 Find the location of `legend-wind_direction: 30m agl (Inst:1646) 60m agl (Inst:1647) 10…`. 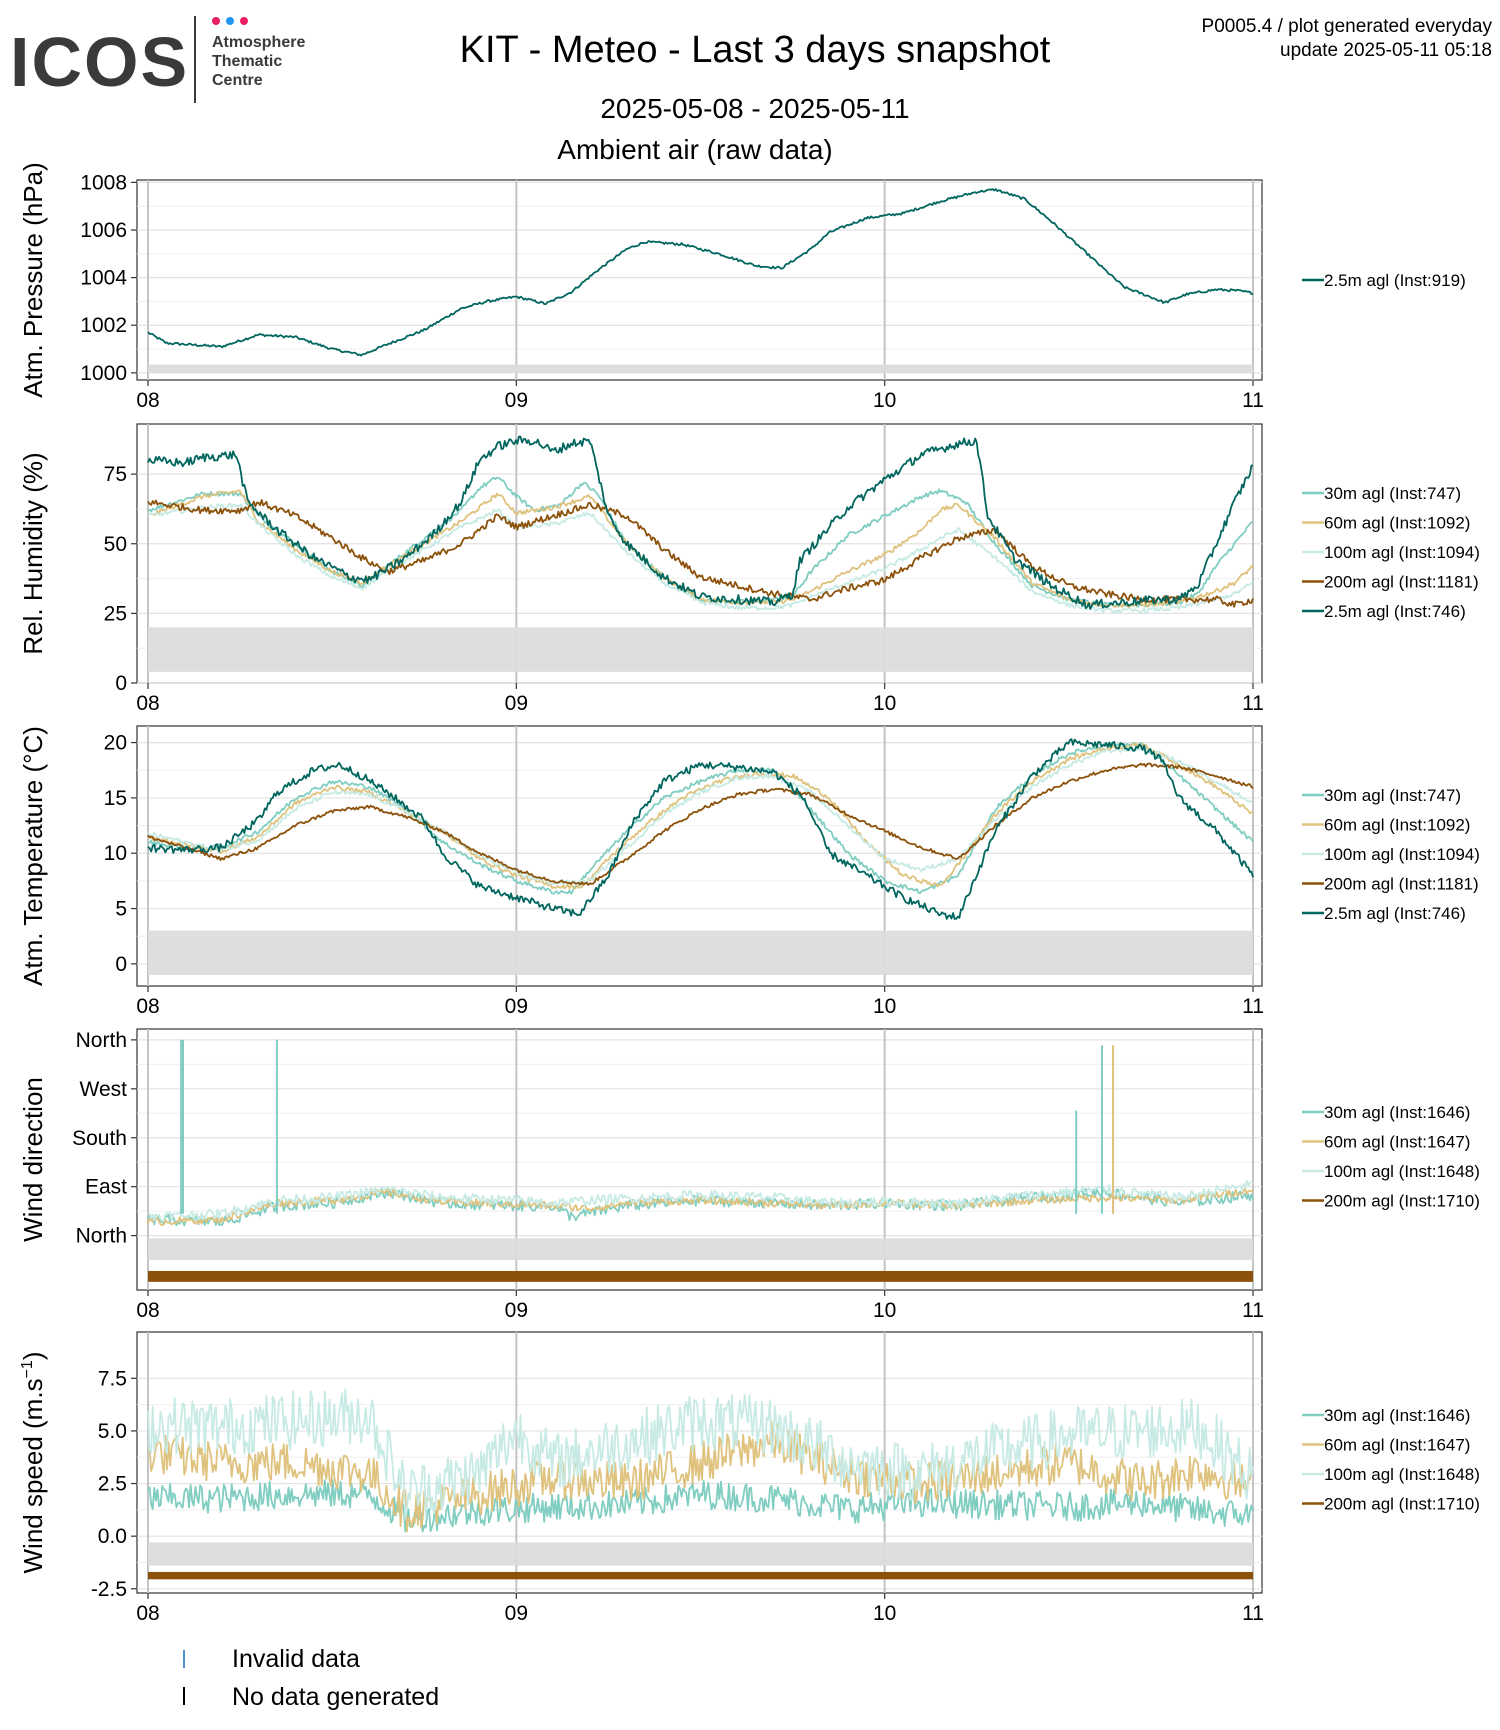

legend-wind_direction: 30m agl (Inst:1646) 60m agl (Inst:1647) 10… is located at coordinates (1391, 1157).